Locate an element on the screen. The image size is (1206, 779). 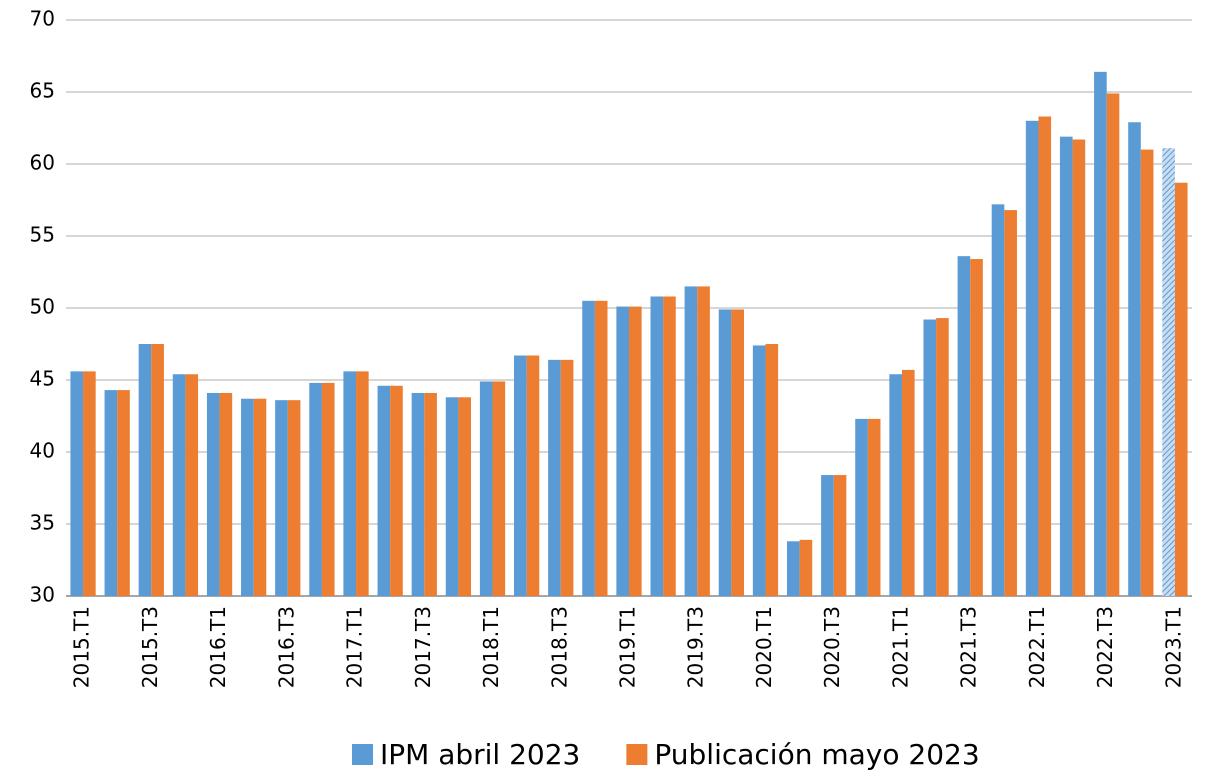
x-tick-label: 2018.T1 is located at coordinates (491, 647).